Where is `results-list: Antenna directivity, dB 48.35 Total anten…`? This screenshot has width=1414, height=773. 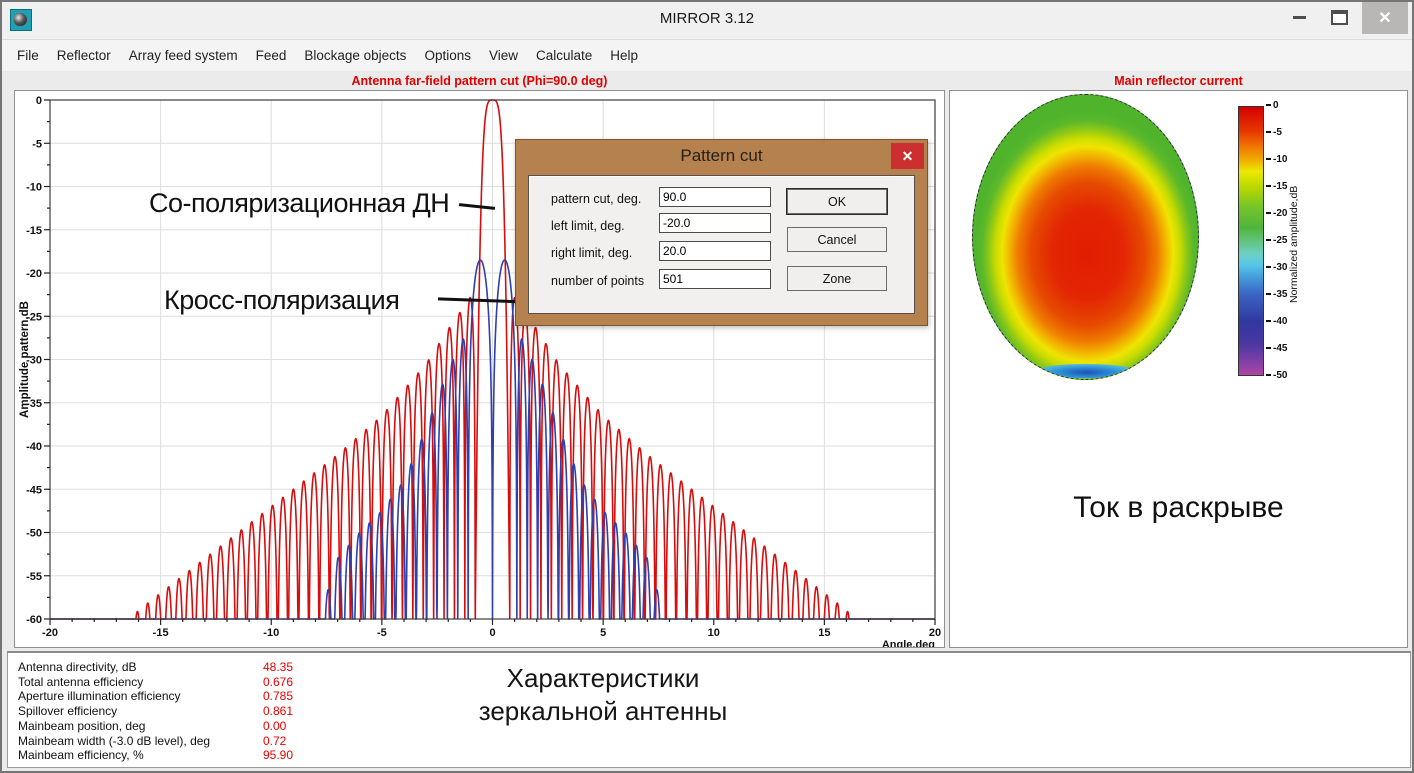 results-list: Antenna directivity, dB 48.35 Total anten… is located at coordinates (155, 711).